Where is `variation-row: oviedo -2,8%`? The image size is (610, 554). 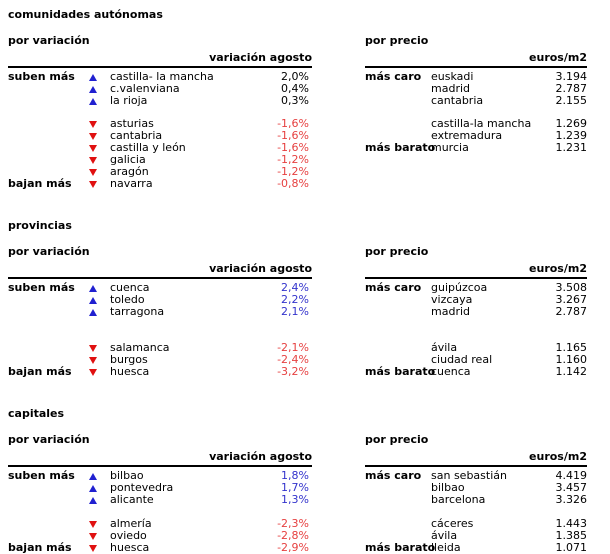
variation-row: oviedo -2,8% is located at coordinates (160, 536).